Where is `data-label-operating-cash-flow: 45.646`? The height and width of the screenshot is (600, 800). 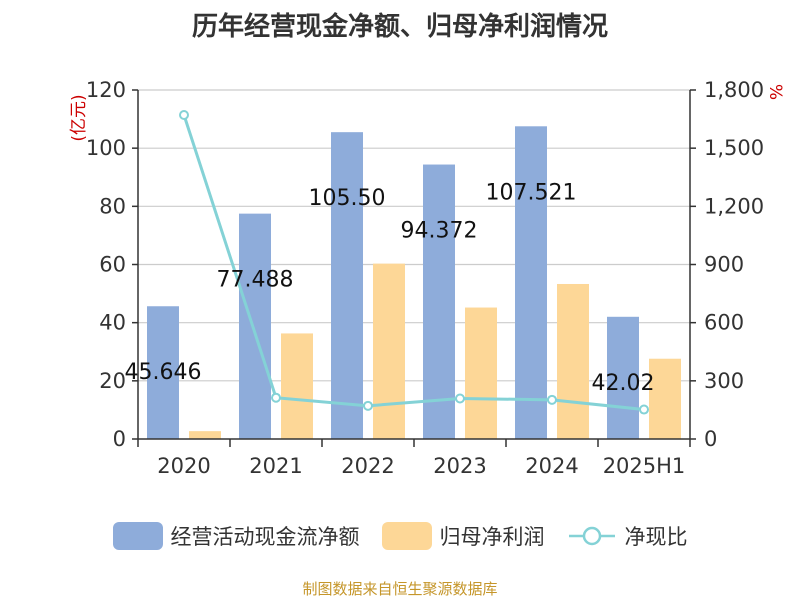 data-label-operating-cash-flow: 45.646 is located at coordinates (163, 372).